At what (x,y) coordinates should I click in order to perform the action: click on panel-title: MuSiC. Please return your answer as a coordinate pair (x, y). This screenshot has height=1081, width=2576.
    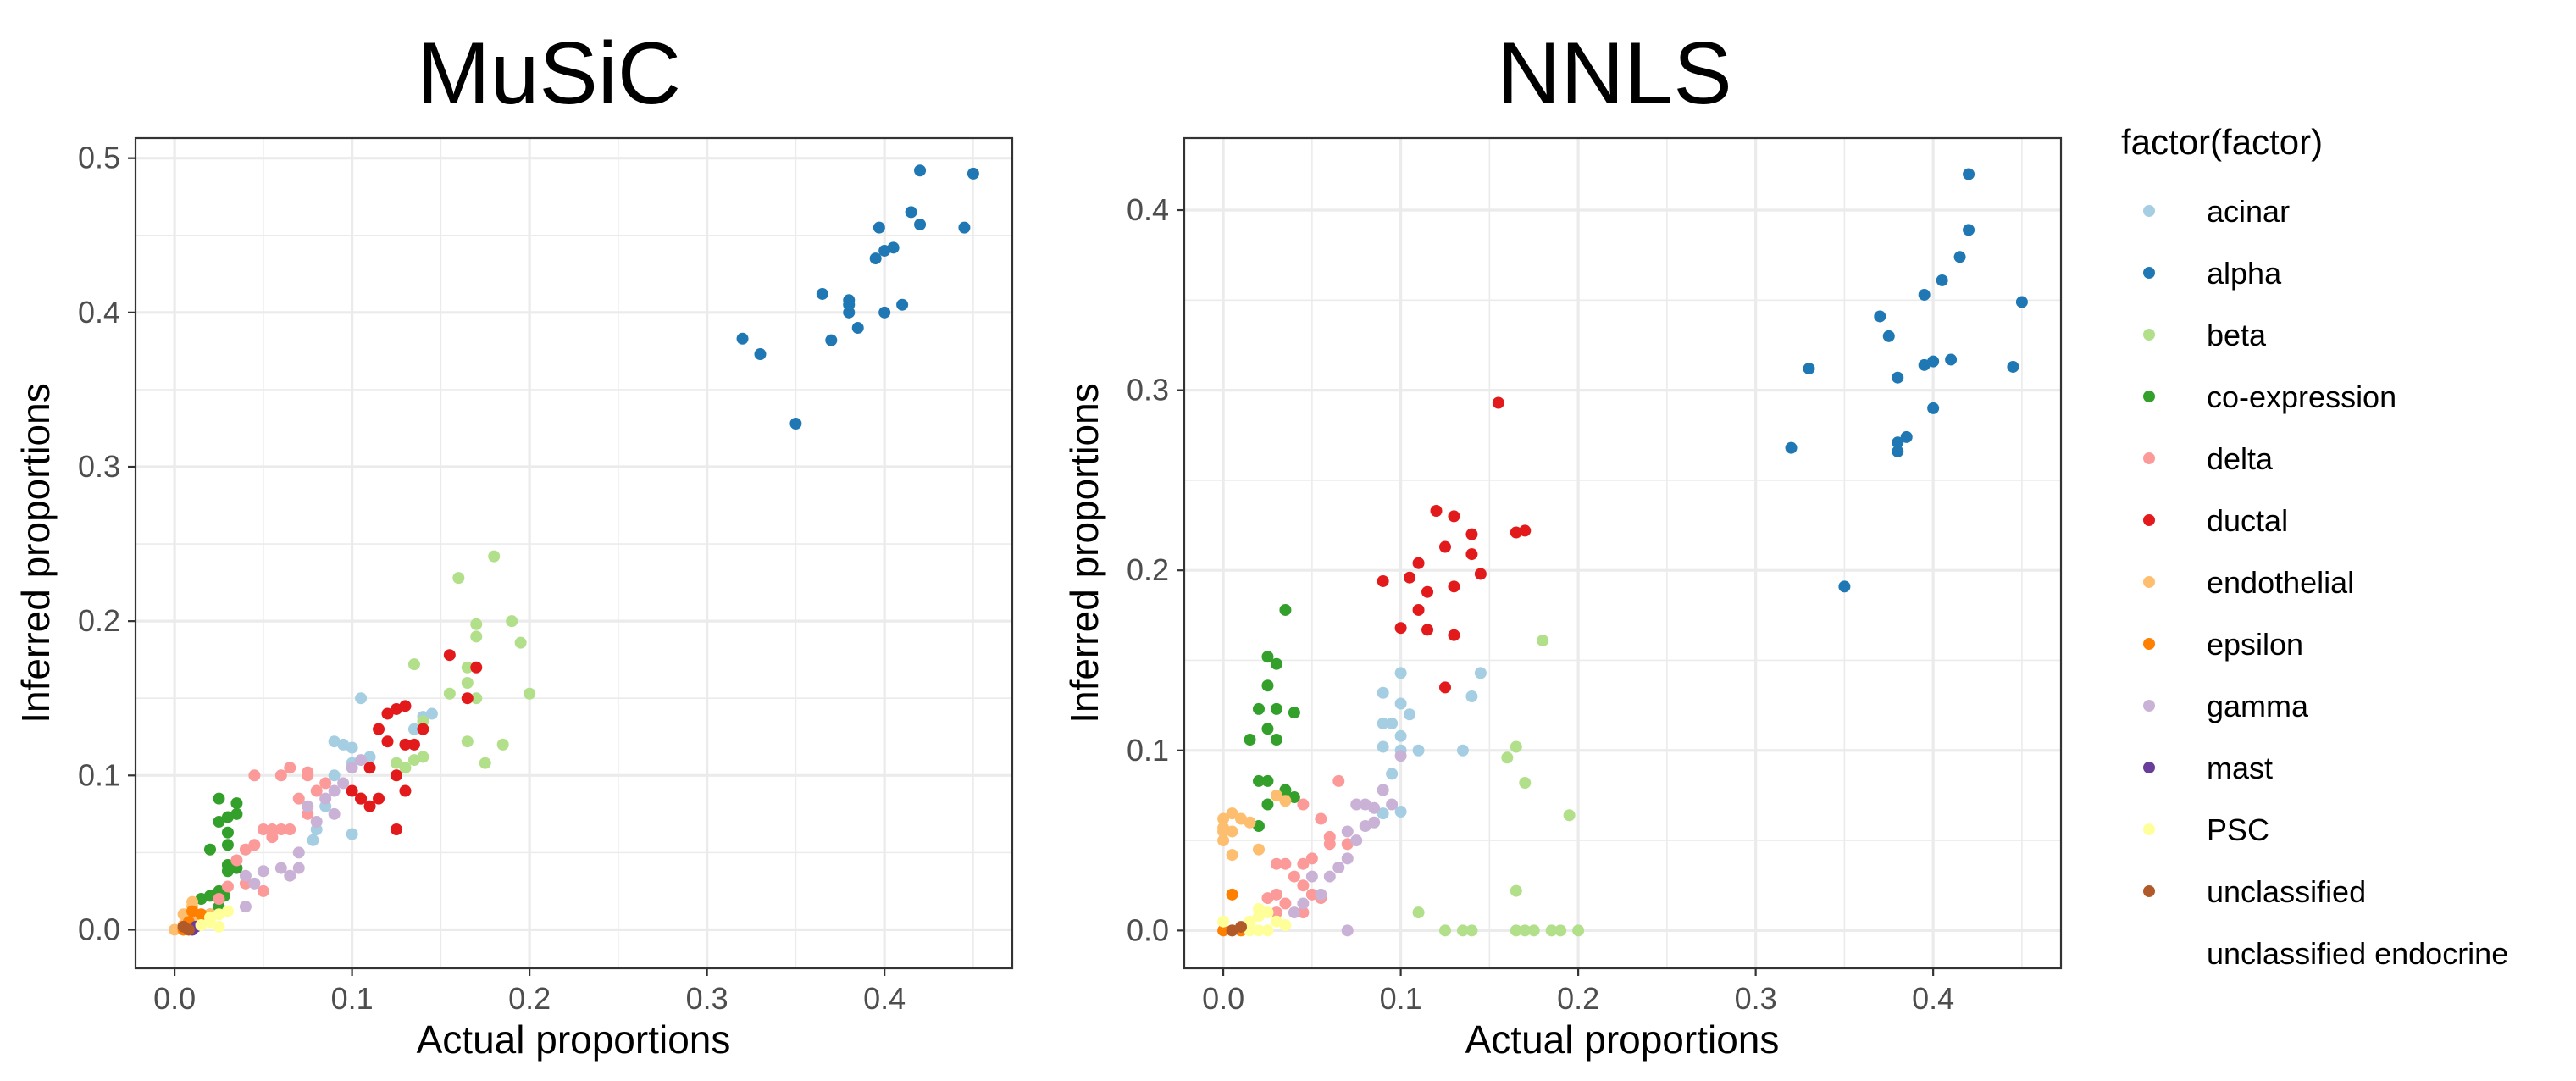
    Looking at the image, I should click on (549, 74).